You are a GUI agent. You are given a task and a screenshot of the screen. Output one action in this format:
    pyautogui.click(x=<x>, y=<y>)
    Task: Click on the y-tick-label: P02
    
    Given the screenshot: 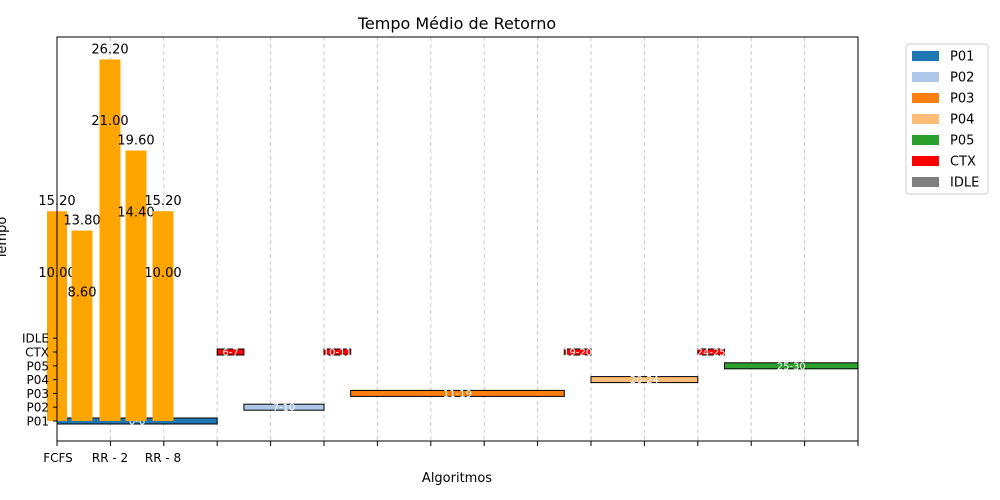 What is the action you would take?
    pyautogui.click(x=37, y=408)
    